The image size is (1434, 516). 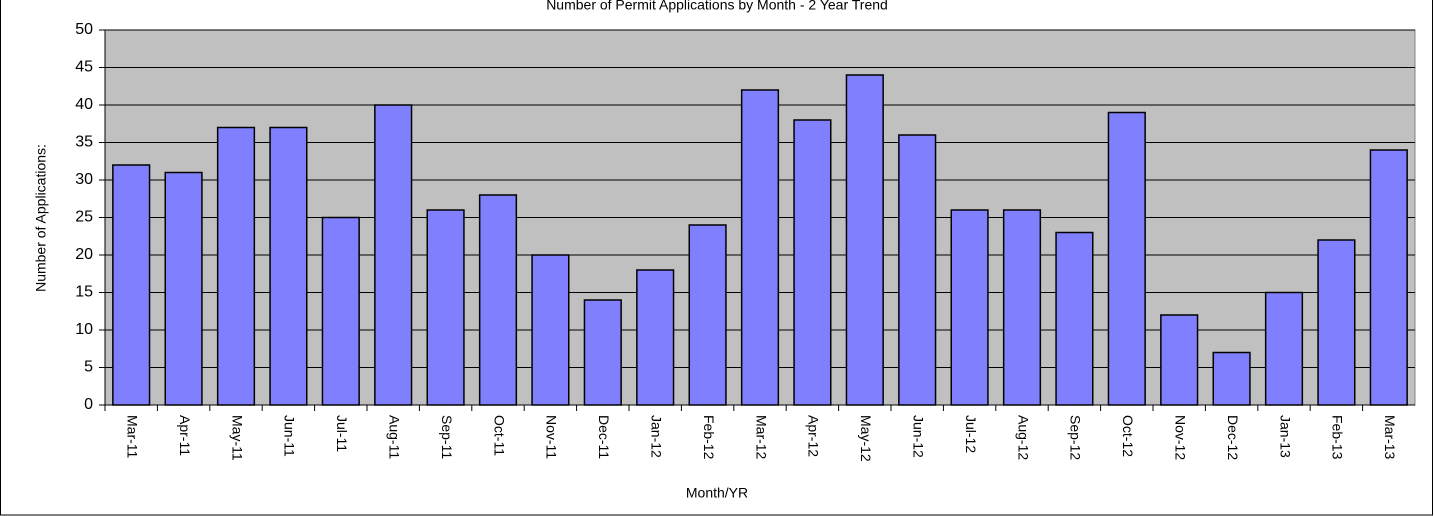 I want to click on x-tick-label: Aug-12, so click(x=1023, y=437).